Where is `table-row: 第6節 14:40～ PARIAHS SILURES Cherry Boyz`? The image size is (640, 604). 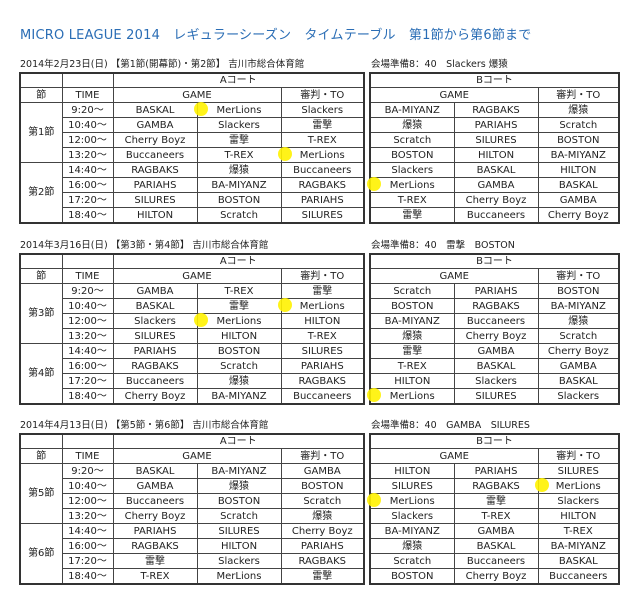 table-row: 第6節 14:40～ PARIAHS SILURES Cherry Boyz is located at coordinates (192, 554).